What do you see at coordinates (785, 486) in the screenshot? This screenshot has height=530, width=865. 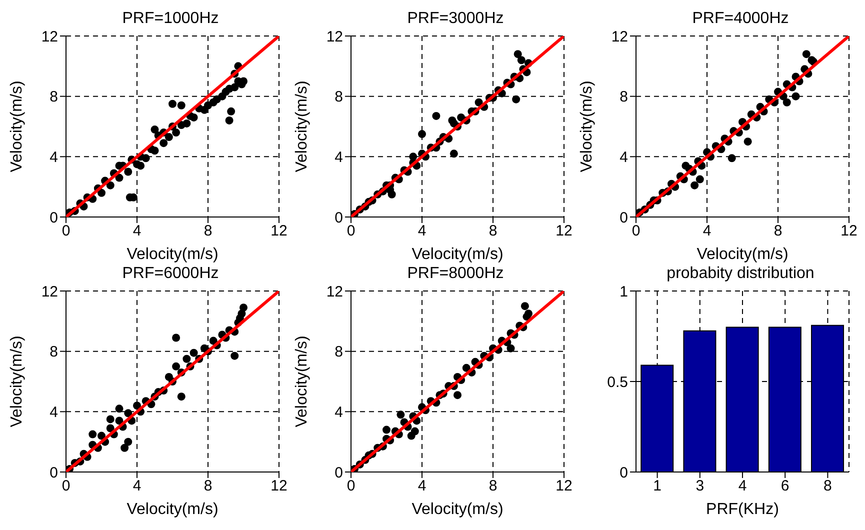 I see `x-tick-label: 6` at bounding box center [785, 486].